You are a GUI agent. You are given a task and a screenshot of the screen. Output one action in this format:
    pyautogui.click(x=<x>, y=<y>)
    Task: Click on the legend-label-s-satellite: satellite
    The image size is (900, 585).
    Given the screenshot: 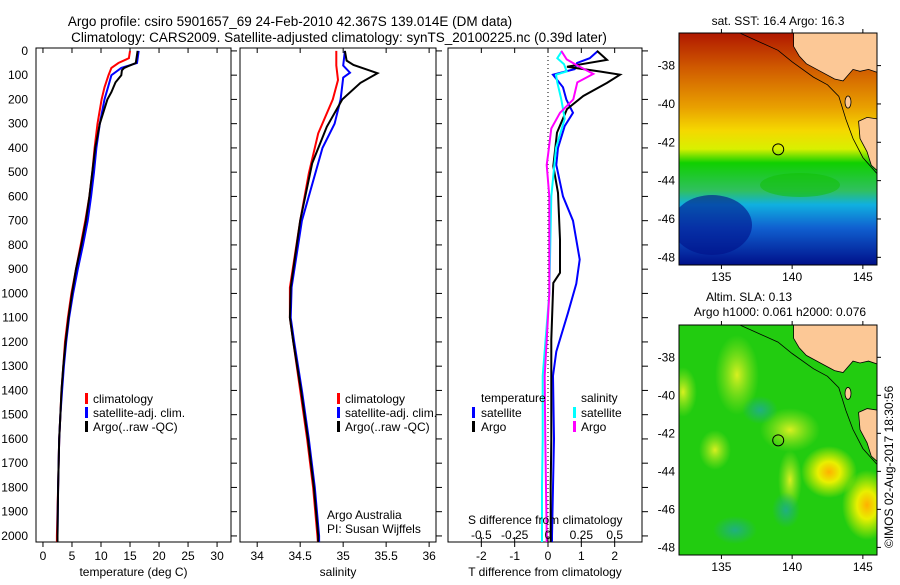 What is the action you would take?
    pyautogui.click(x=601, y=413)
    